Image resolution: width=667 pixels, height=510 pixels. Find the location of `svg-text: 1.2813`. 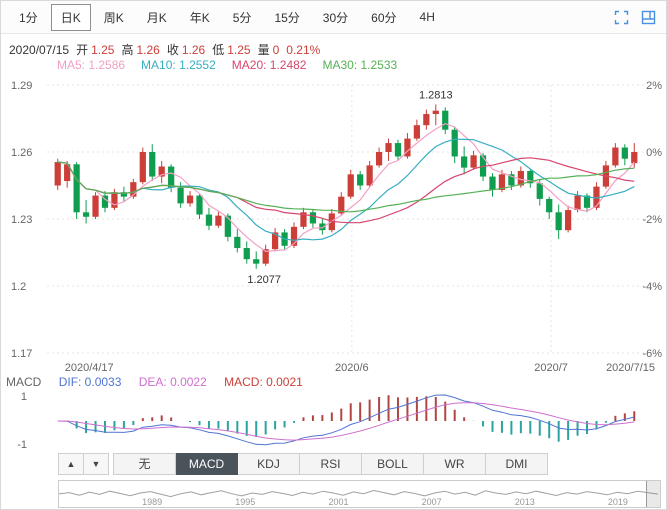

svg-text: 1.2813 is located at coordinates (436, 95).